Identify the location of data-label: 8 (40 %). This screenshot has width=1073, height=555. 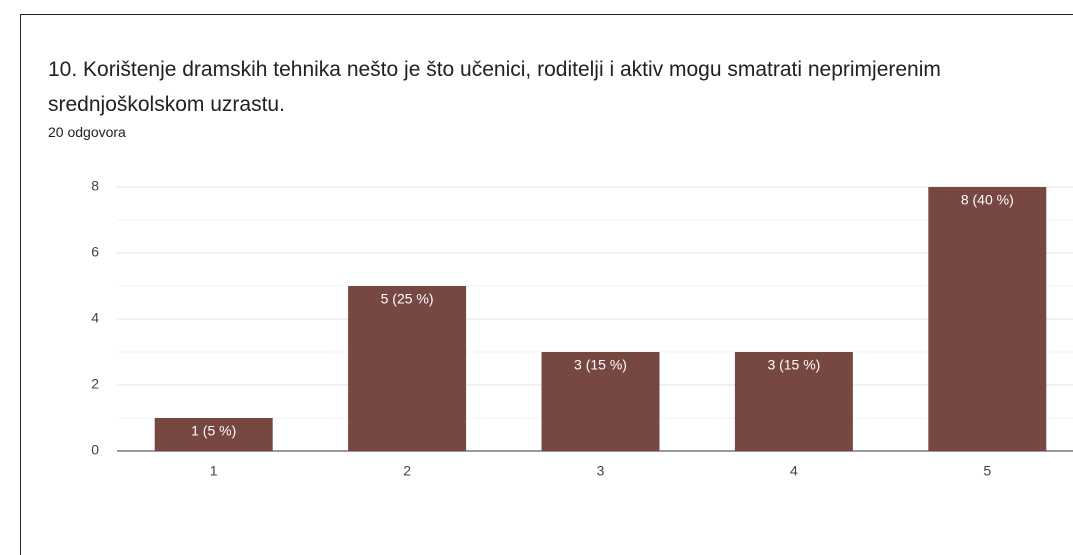
(987, 200).